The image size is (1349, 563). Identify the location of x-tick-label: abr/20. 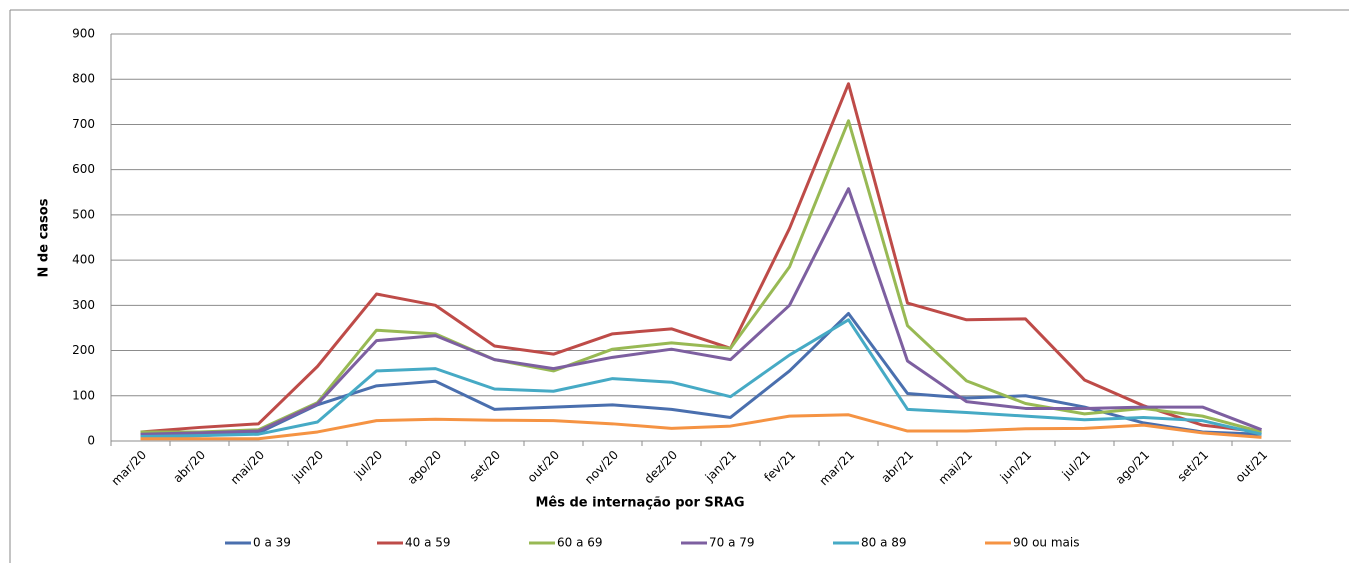
(189, 467).